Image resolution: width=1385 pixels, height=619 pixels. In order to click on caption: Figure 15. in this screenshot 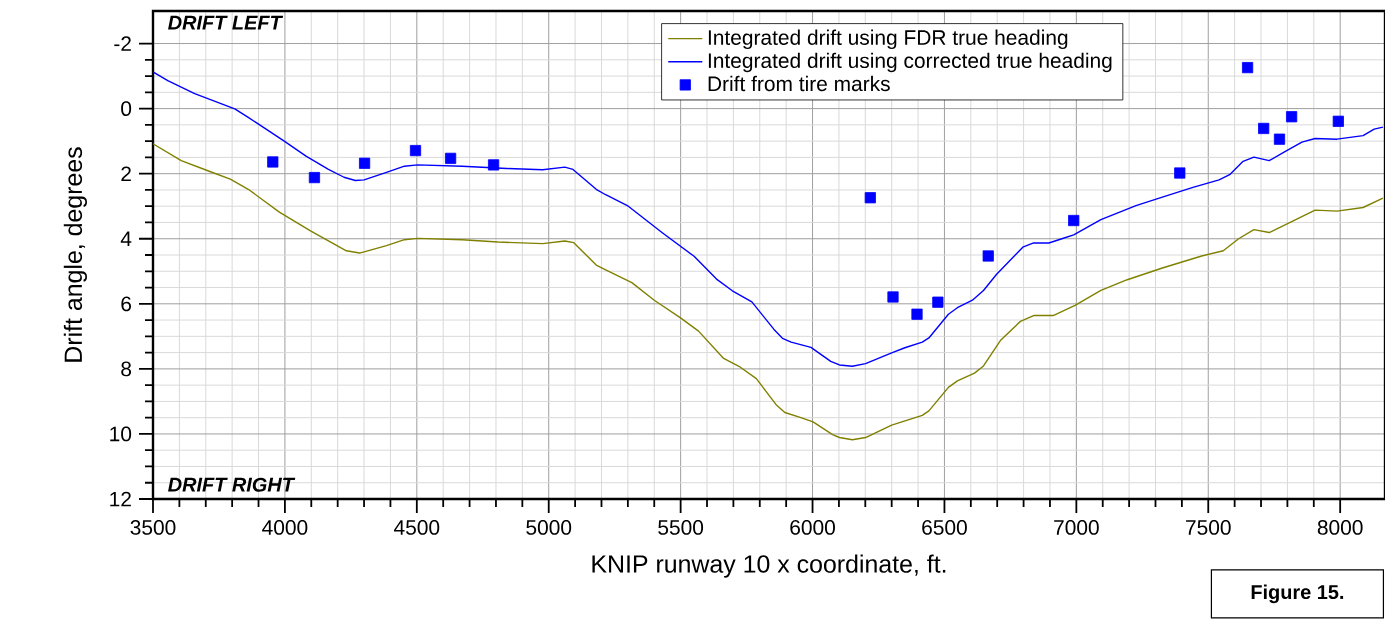, I will do `click(1297, 594)`.